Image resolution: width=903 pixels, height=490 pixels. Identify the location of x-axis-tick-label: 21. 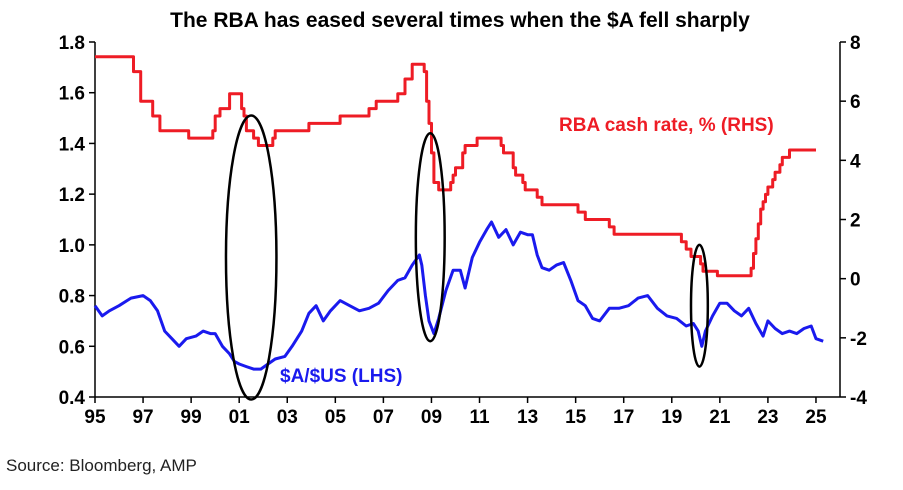
(720, 417).